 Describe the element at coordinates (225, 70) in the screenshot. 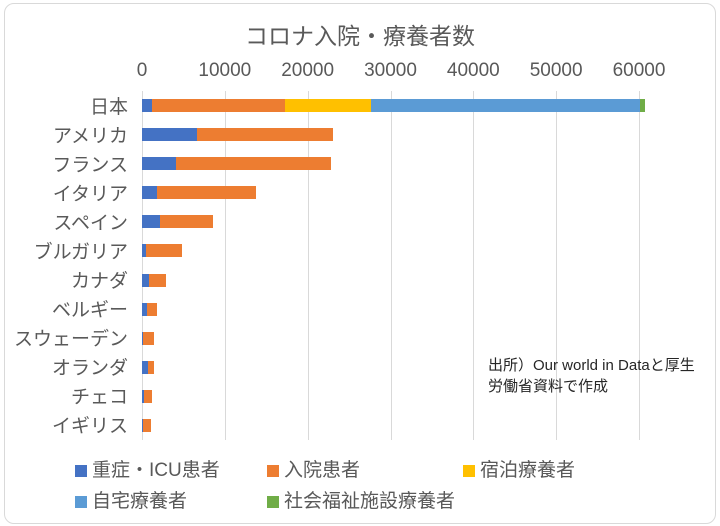

I see `value-axis-tick-label: 10000` at that location.